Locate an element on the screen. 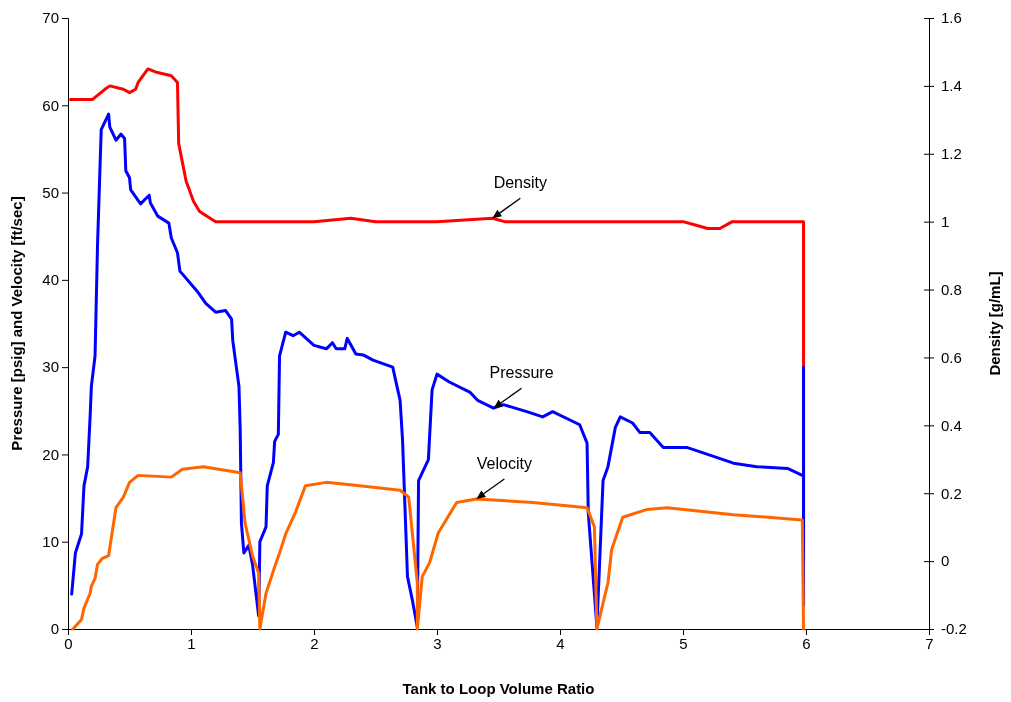 This screenshot has height=702, width=1011. x-tick-label: 0 is located at coordinates (68, 643).